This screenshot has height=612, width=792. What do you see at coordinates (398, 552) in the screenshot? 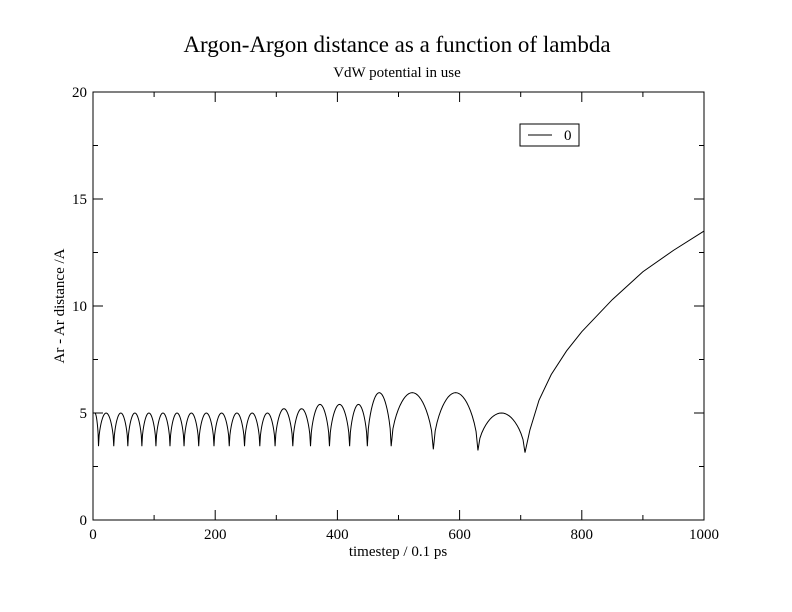
I see `x-axis-label: timestep / 0.1 ps` at bounding box center [398, 552].